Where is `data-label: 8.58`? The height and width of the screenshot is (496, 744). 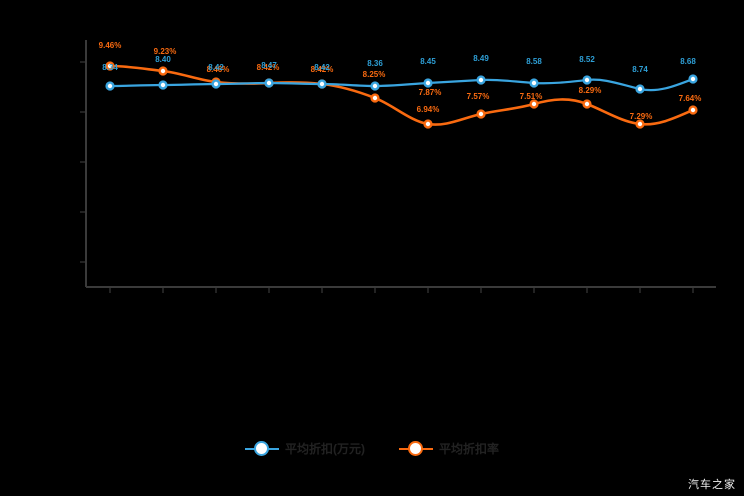 data-label: 8.58 is located at coordinates (534, 61).